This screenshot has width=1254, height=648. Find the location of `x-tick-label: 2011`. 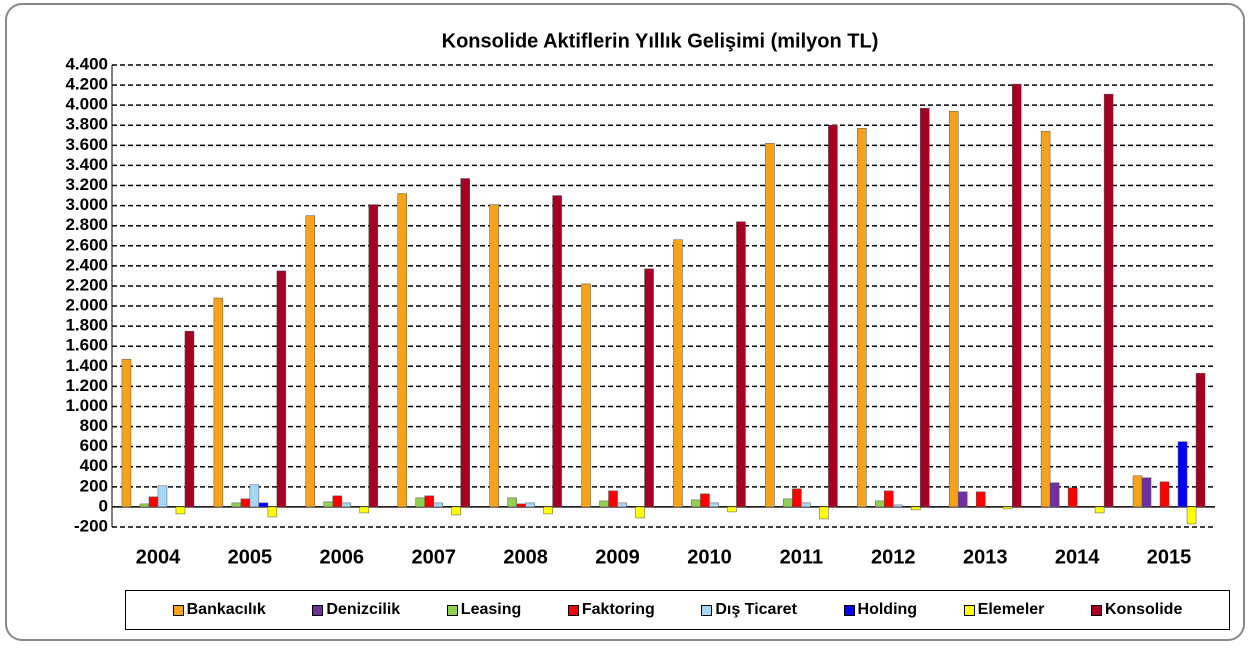

x-tick-label: 2011 is located at coordinates (801, 557).